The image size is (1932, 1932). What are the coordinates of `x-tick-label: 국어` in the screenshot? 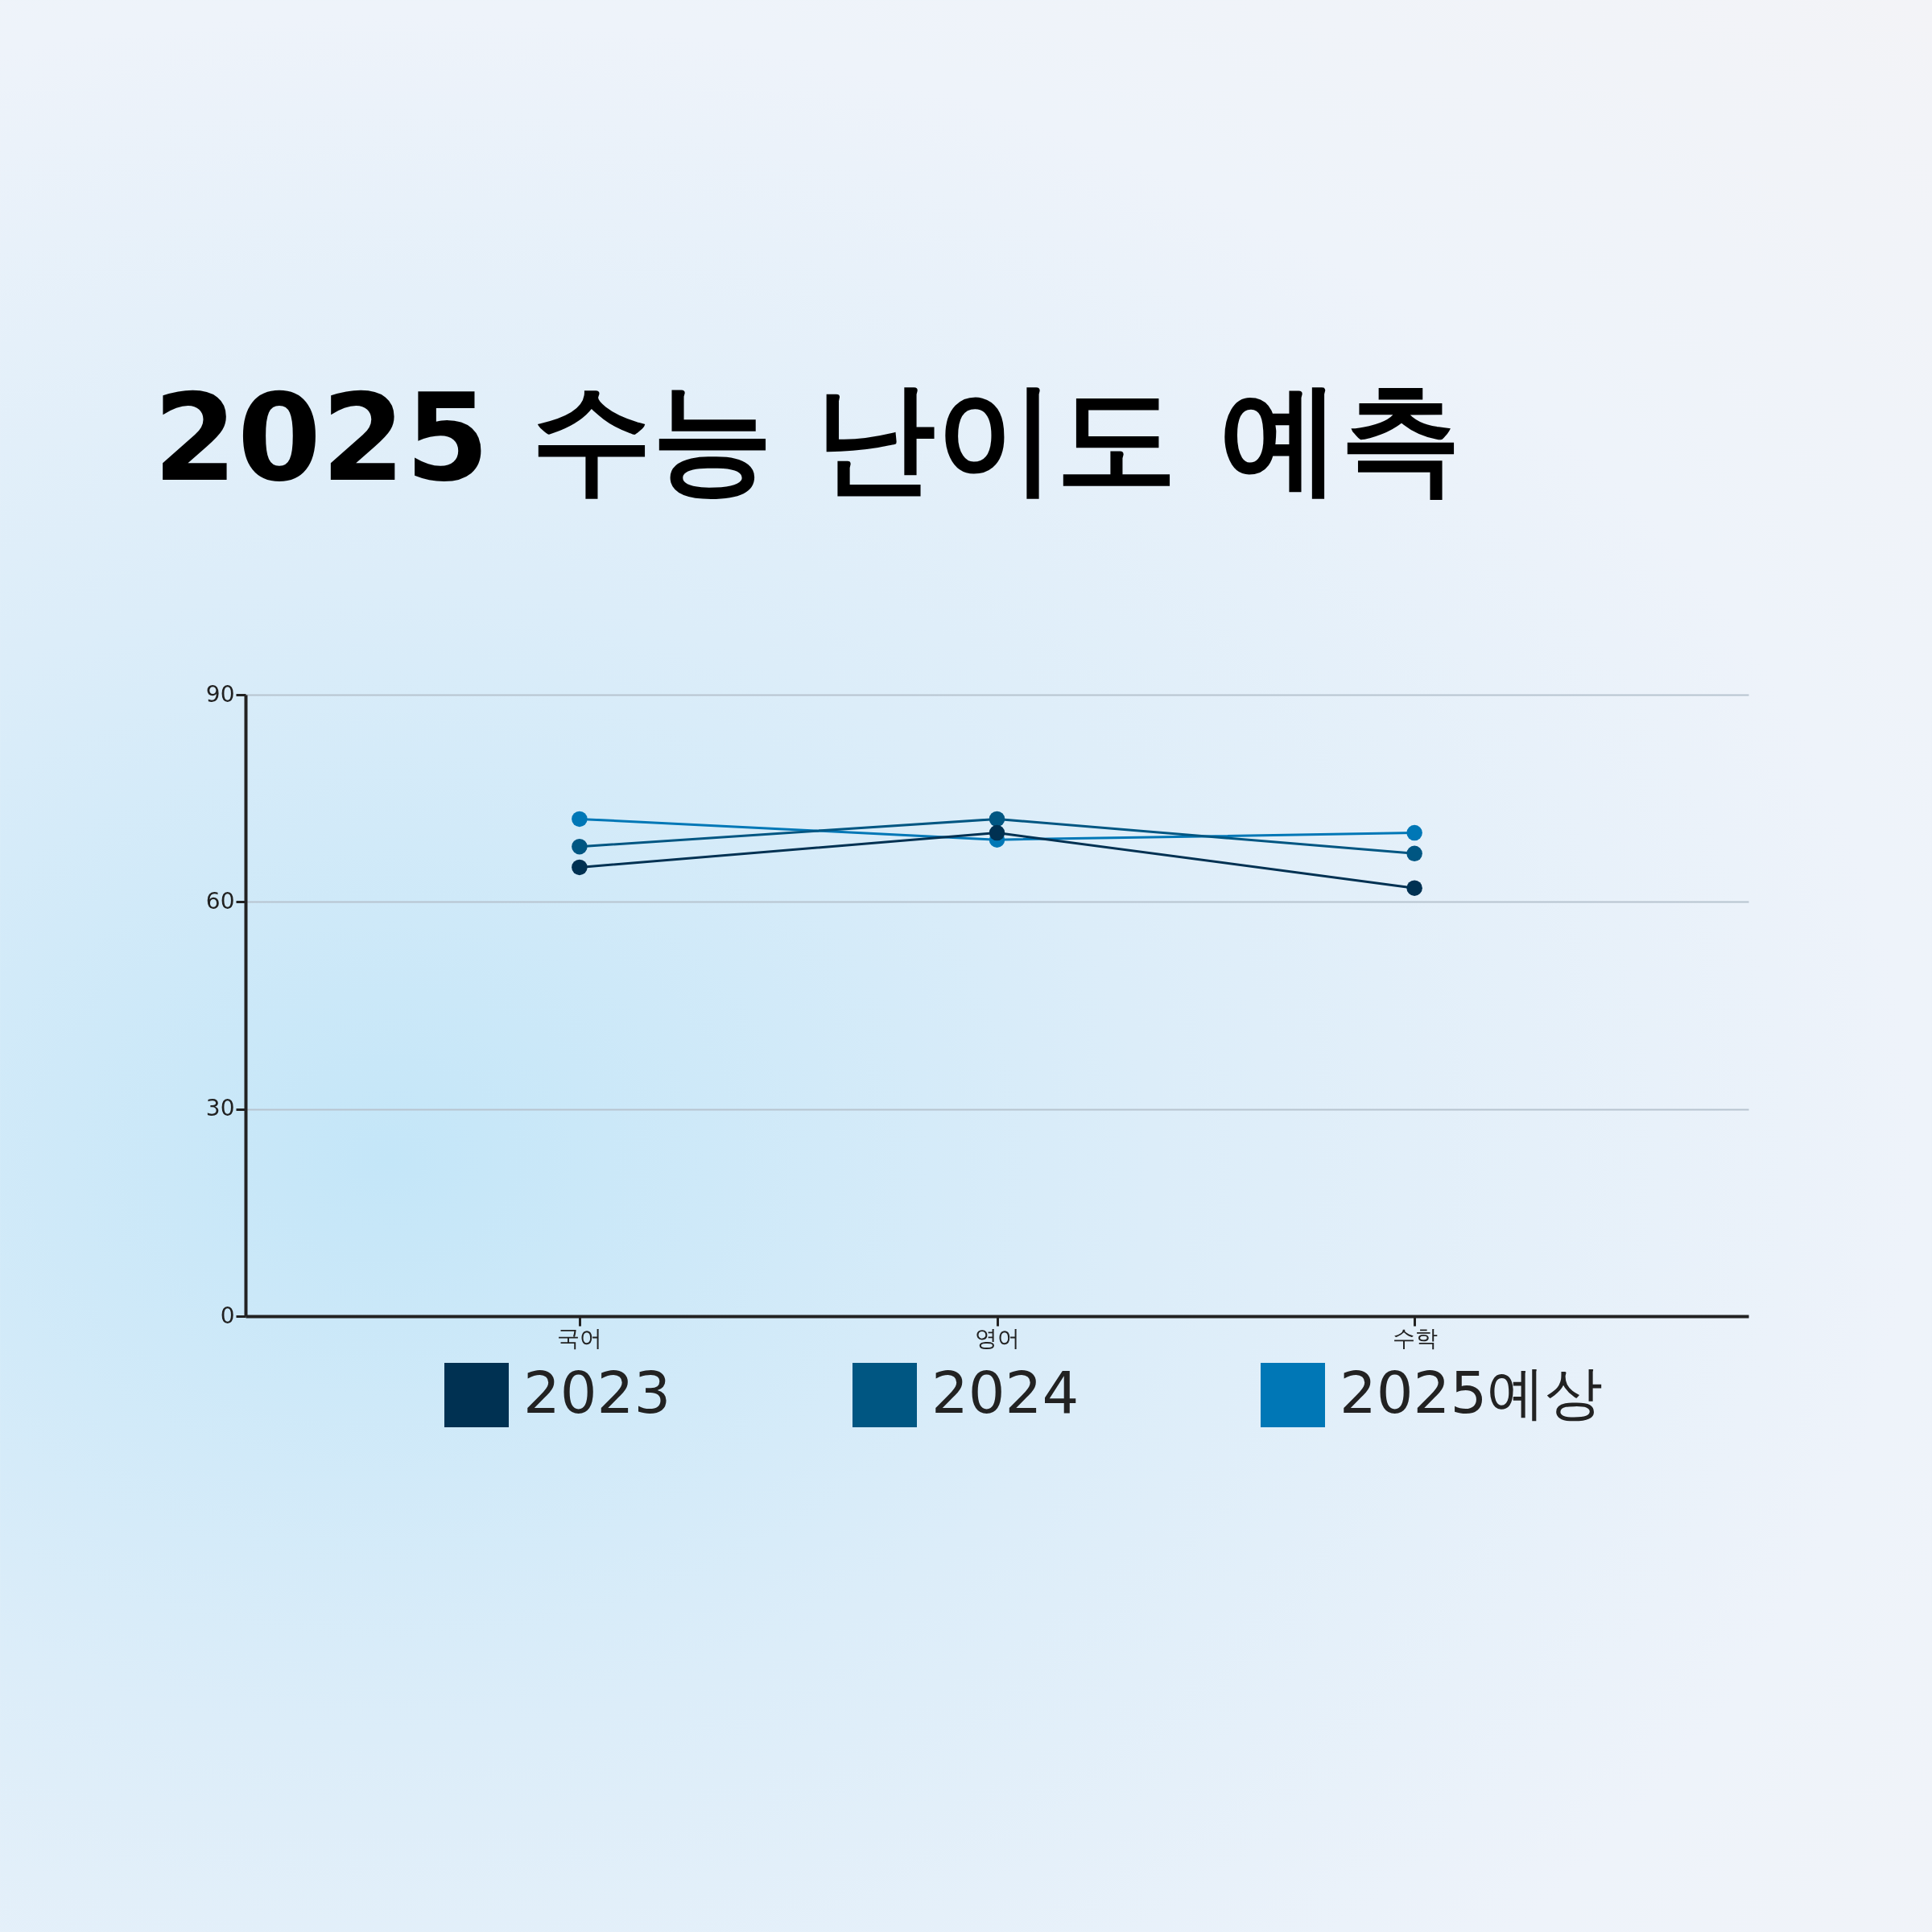 It's located at (580, 1338).